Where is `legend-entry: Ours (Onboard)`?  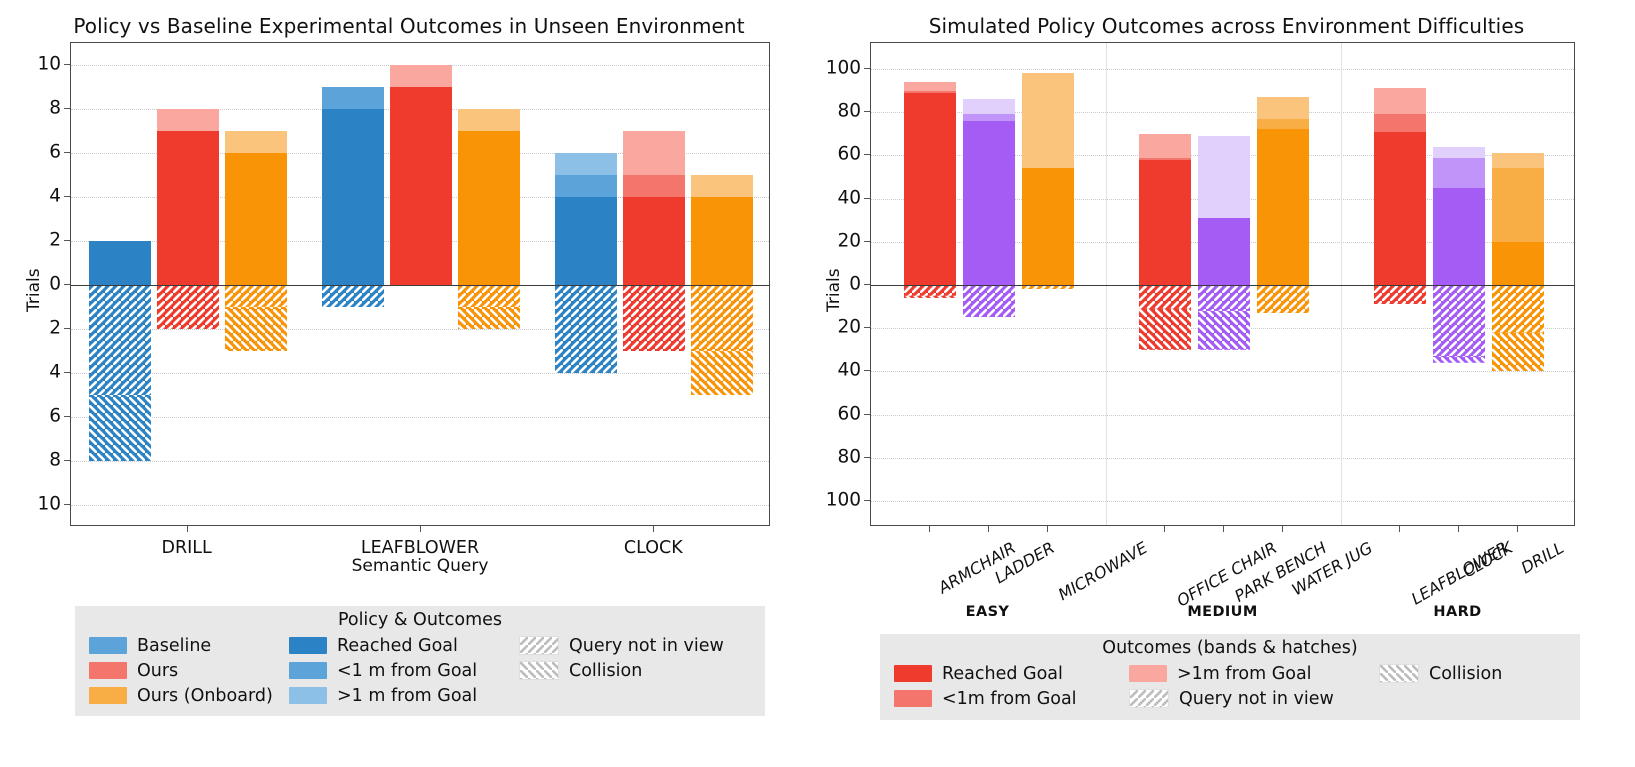 legend-entry: Ours (Onboard) is located at coordinates (189, 695).